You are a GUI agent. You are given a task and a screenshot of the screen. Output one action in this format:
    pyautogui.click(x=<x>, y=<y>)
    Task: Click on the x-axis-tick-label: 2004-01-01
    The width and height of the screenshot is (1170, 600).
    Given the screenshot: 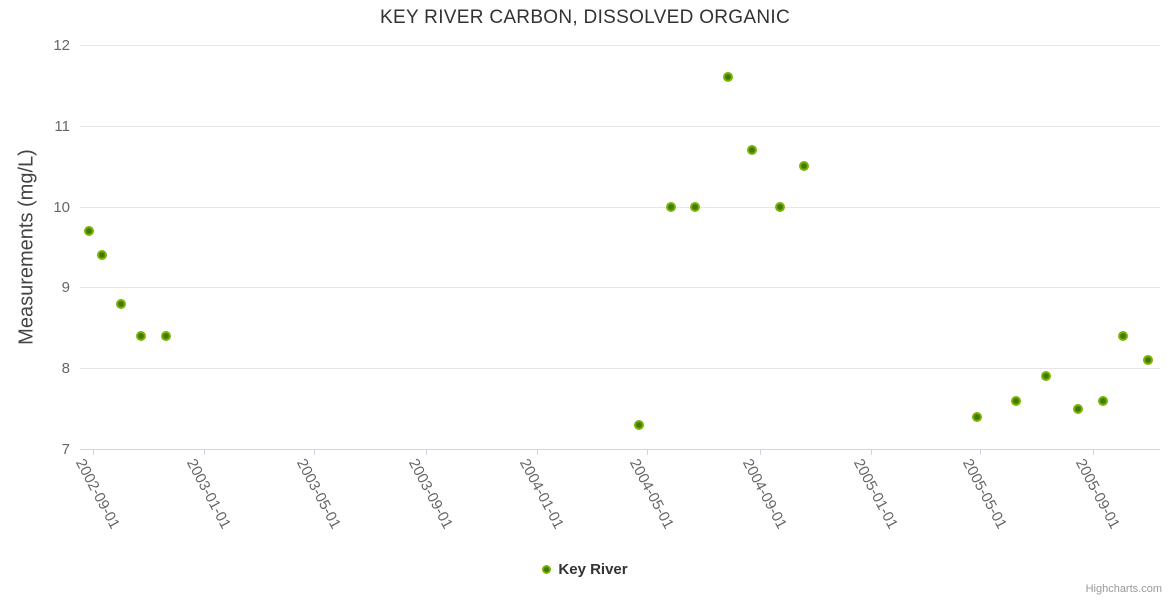 What is the action you would take?
    pyautogui.click(x=541, y=494)
    